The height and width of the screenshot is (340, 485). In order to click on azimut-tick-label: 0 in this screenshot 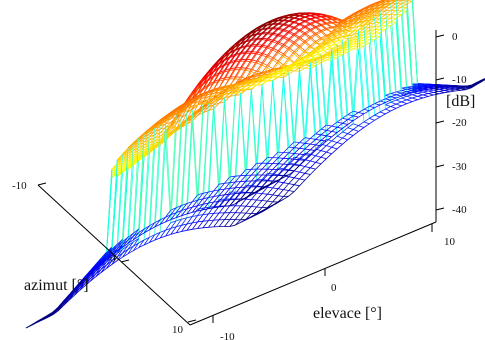, I will do `click(113, 259)`.